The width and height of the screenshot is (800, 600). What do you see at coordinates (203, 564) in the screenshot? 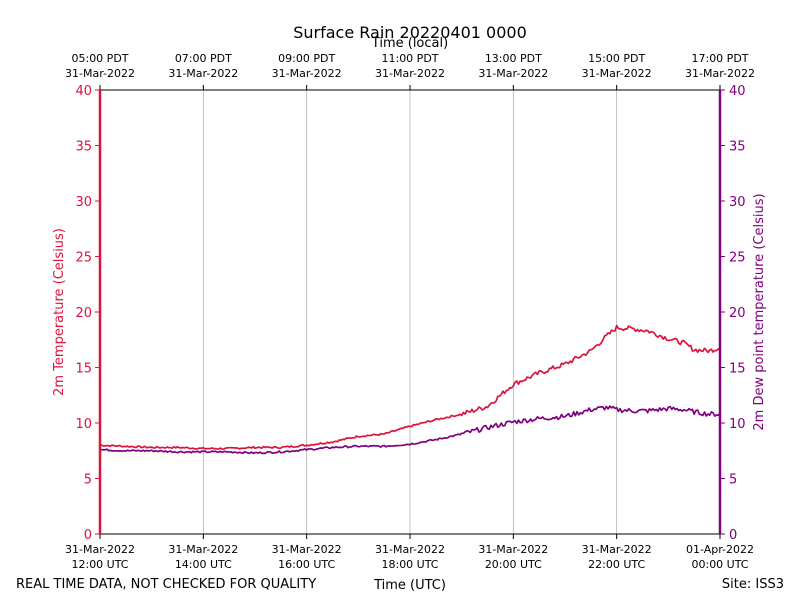
I see `bottom-tick-time: 14:00 UTC` at bounding box center [203, 564].